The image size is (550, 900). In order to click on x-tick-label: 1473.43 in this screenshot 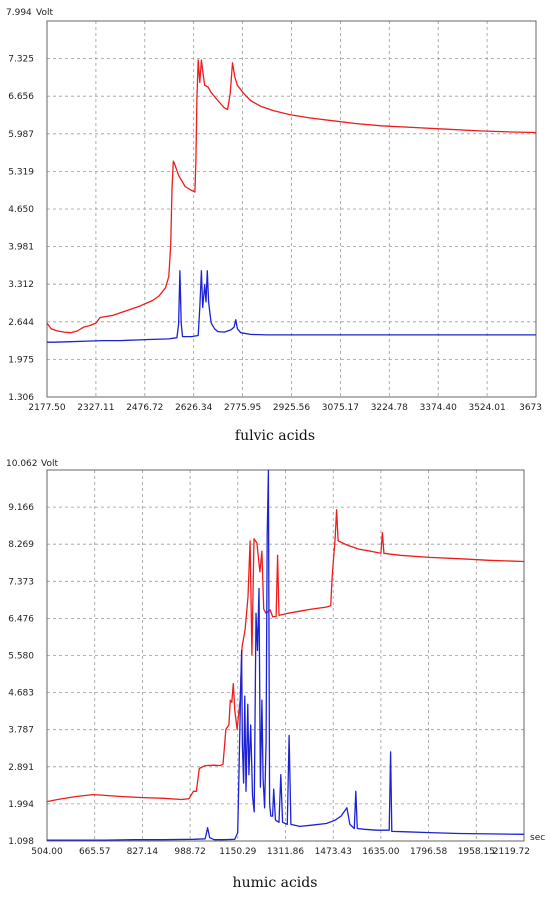, I will do `click(333, 852)`.